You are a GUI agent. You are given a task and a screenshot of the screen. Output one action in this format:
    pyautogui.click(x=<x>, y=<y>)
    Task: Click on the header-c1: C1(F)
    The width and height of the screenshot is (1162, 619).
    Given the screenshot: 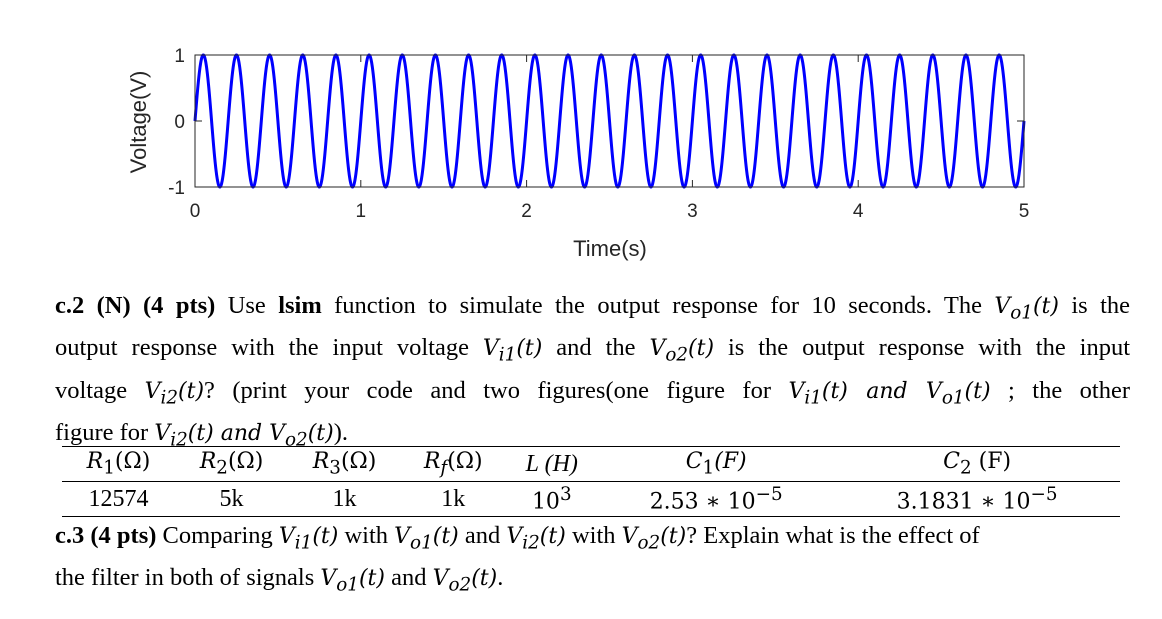 What is the action you would take?
    pyautogui.click(x=716, y=464)
    